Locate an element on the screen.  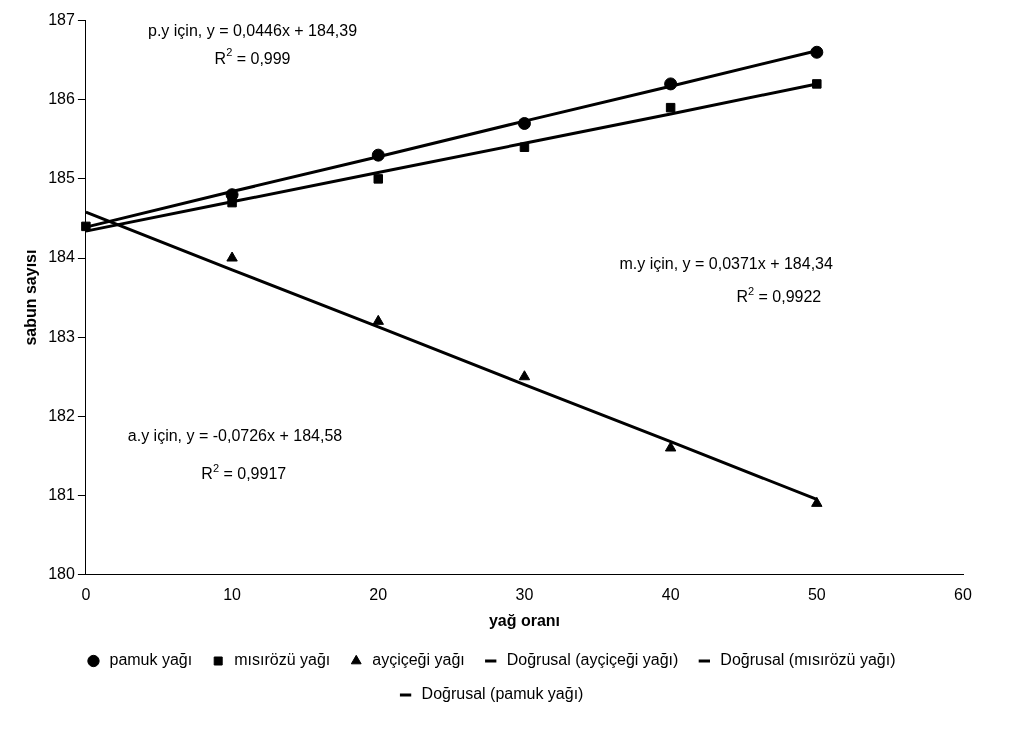
y-axis-title: sabun sayısı is located at coordinates (31, 297).